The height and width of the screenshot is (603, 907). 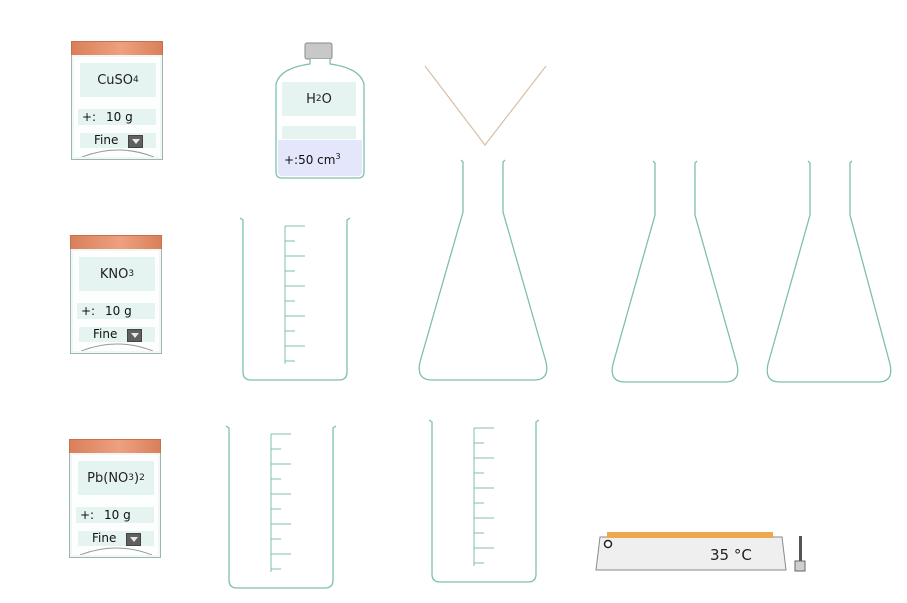 I want to click on reagent-label: KNO 3, so click(x=117, y=274).